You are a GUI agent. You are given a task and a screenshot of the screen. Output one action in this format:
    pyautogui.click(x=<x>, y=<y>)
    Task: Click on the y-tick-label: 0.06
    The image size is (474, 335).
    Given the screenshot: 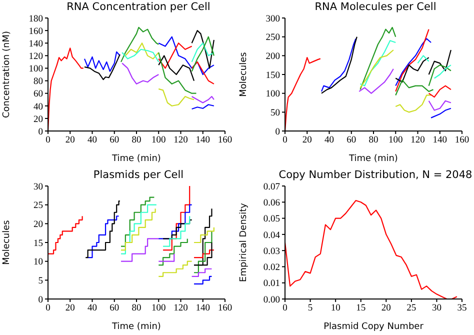 What is the action you would take?
    pyautogui.click(x=271, y=203)
    